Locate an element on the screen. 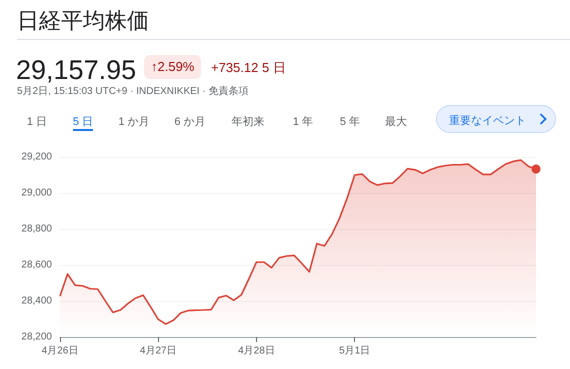  y-tick-label: 28,400 is located at coordinates (36, 301).